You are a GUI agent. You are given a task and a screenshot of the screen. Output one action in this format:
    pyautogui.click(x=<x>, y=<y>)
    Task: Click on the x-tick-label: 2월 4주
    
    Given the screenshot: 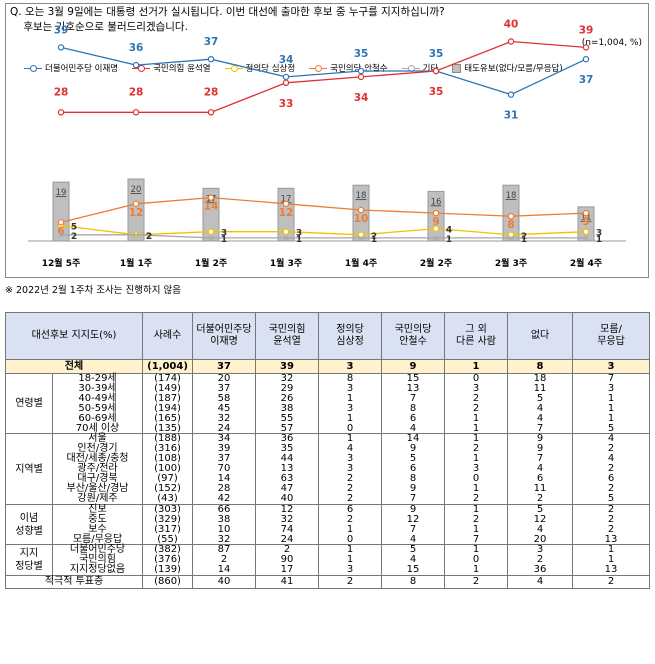 What is the action you would take?
    pyautogui.click(x=586, y=263)
    